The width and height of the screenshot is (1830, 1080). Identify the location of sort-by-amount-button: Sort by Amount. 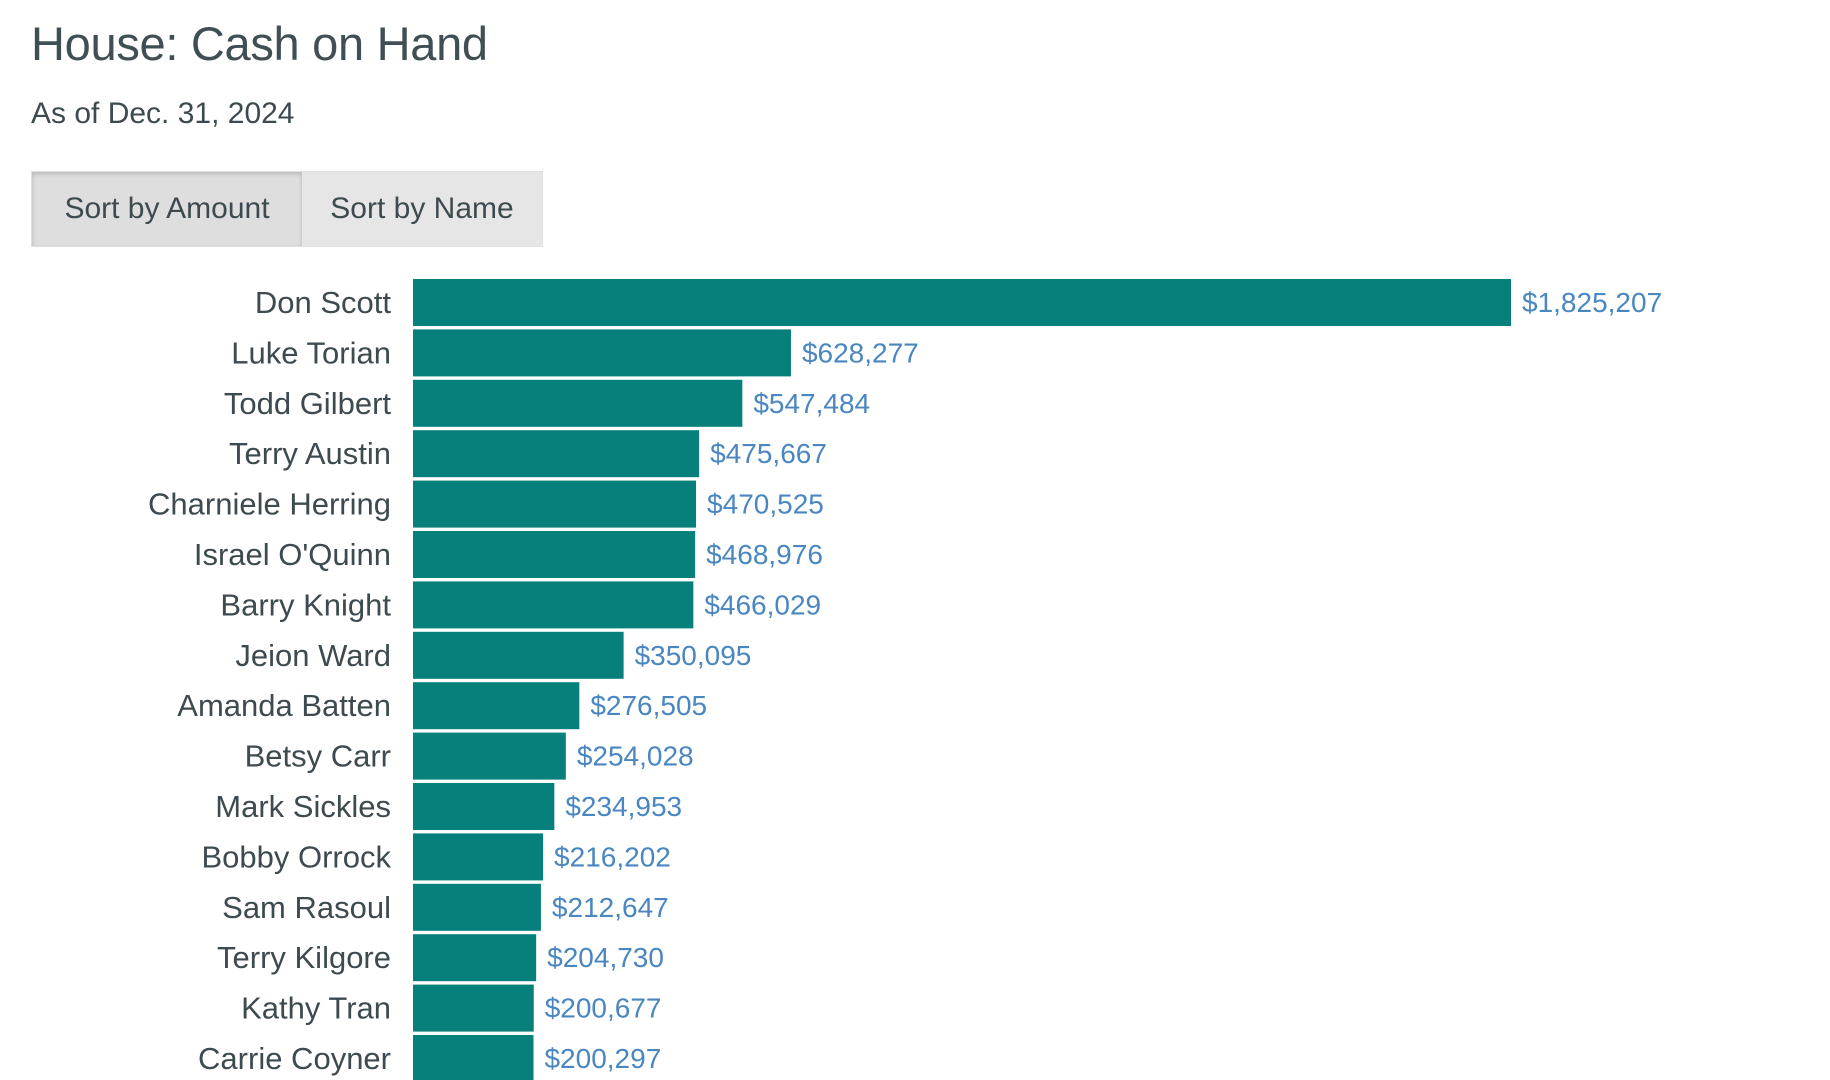
(167, 209).